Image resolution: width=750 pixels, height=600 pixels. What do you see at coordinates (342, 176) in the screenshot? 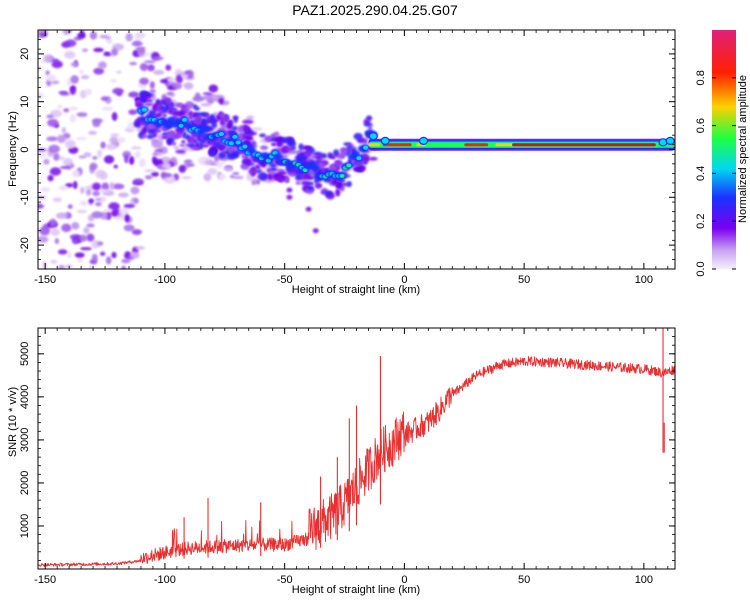
I see `ridge-blob-core` at bounding box center [342, 176].